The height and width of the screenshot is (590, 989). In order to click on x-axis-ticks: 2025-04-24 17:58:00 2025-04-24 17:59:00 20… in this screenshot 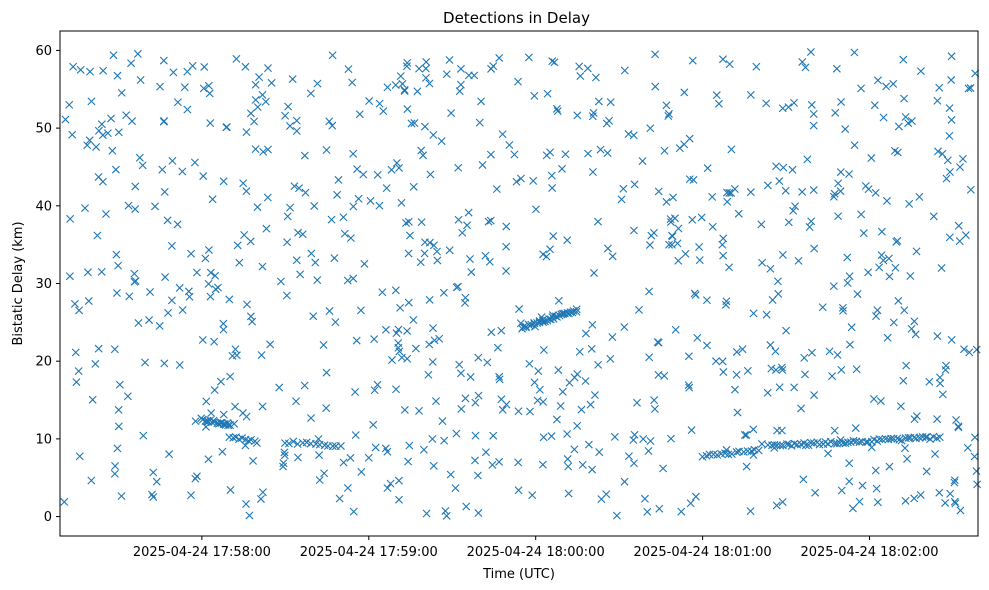, I will do `click(536, 548)`.